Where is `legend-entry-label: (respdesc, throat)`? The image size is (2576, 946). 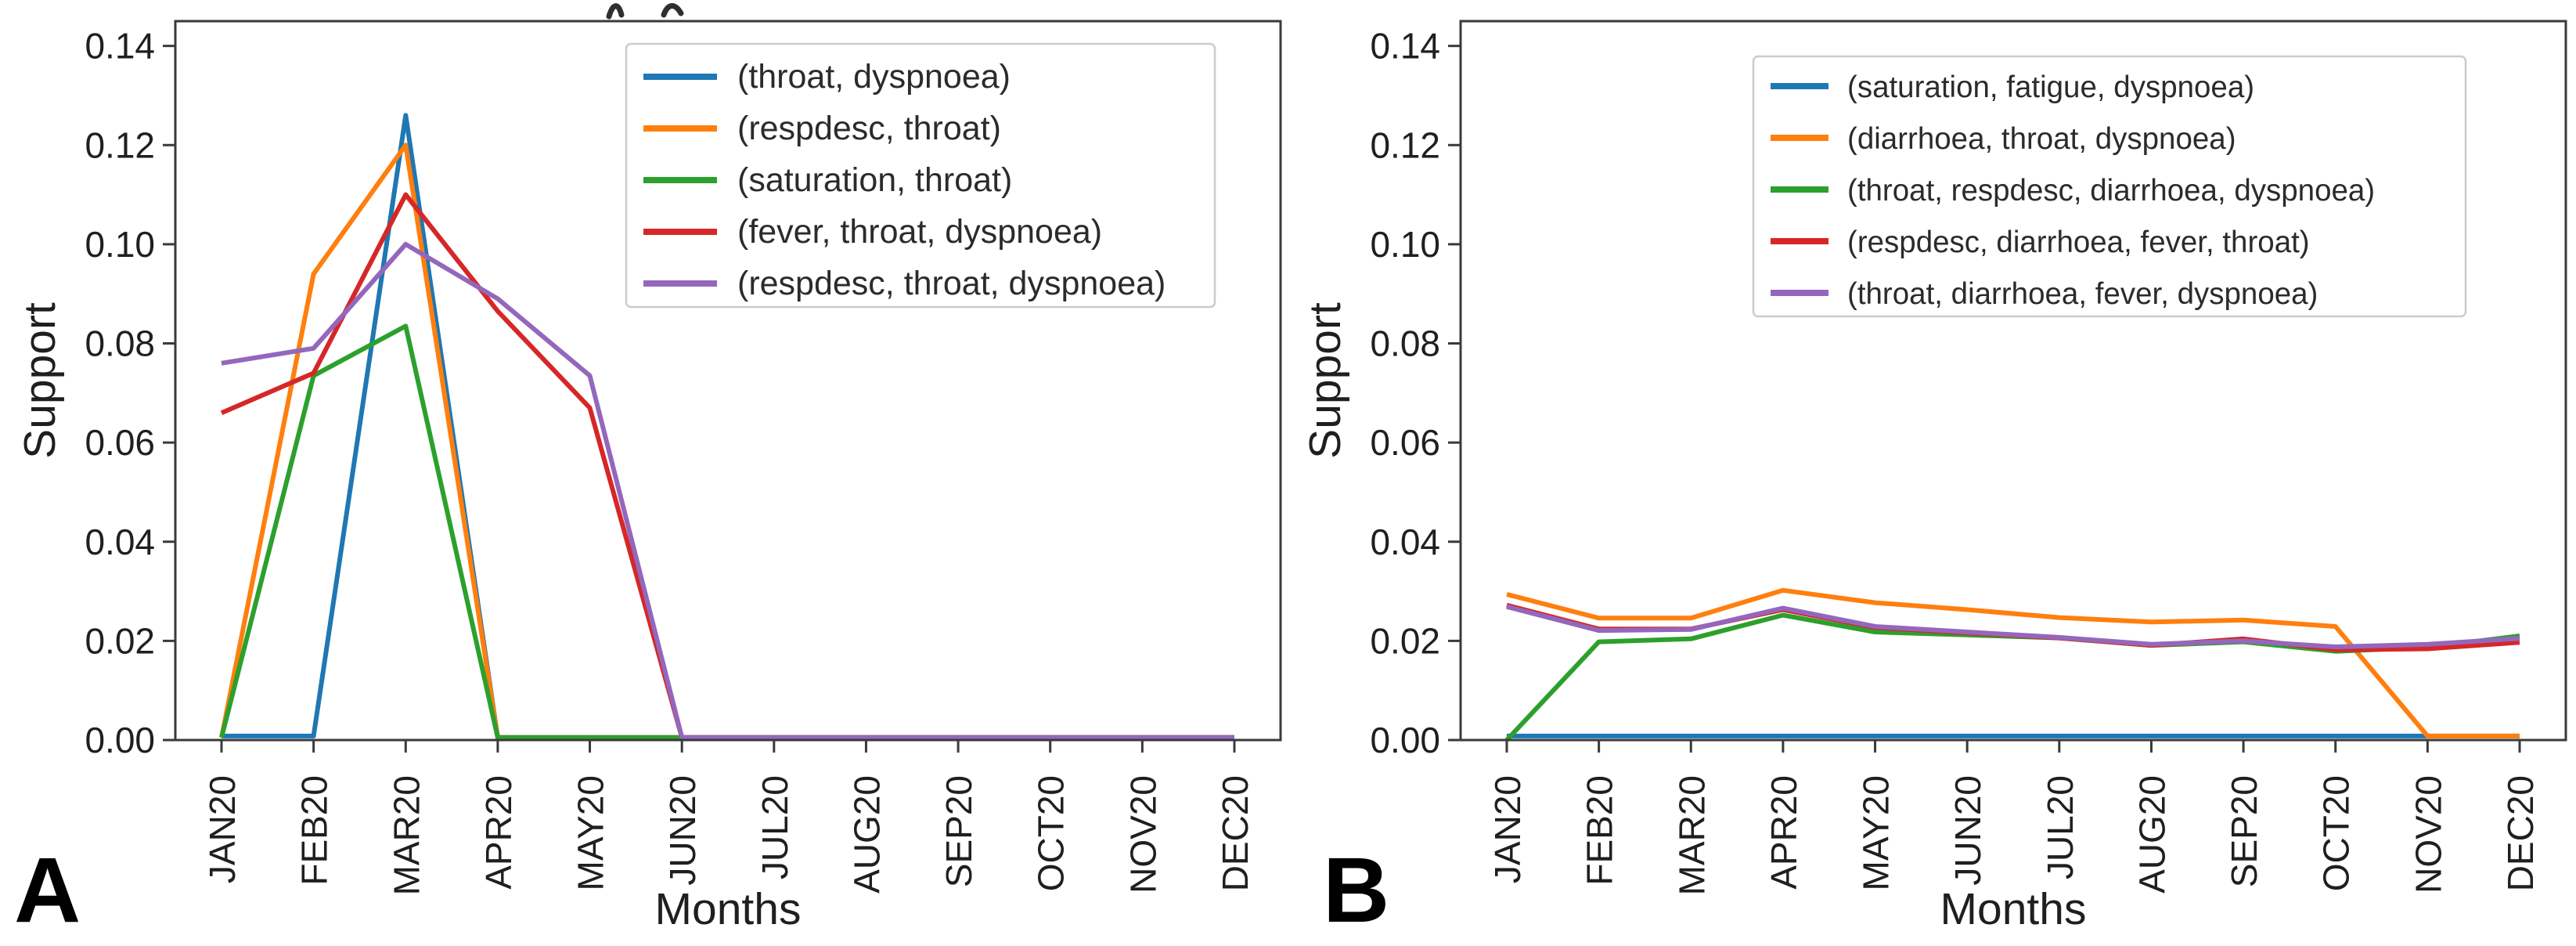
legend-entry-label: (respdesc, throat) is located at coordinates (869, 128).